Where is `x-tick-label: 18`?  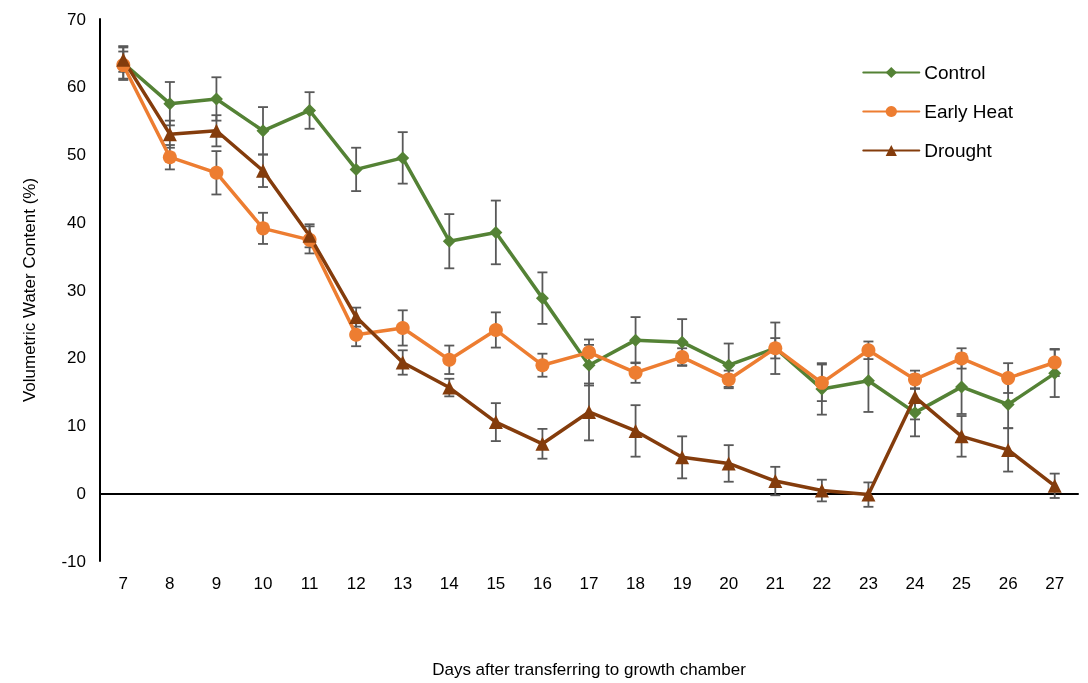 x-tick-label: 18 is located at coordinates (636, 583).